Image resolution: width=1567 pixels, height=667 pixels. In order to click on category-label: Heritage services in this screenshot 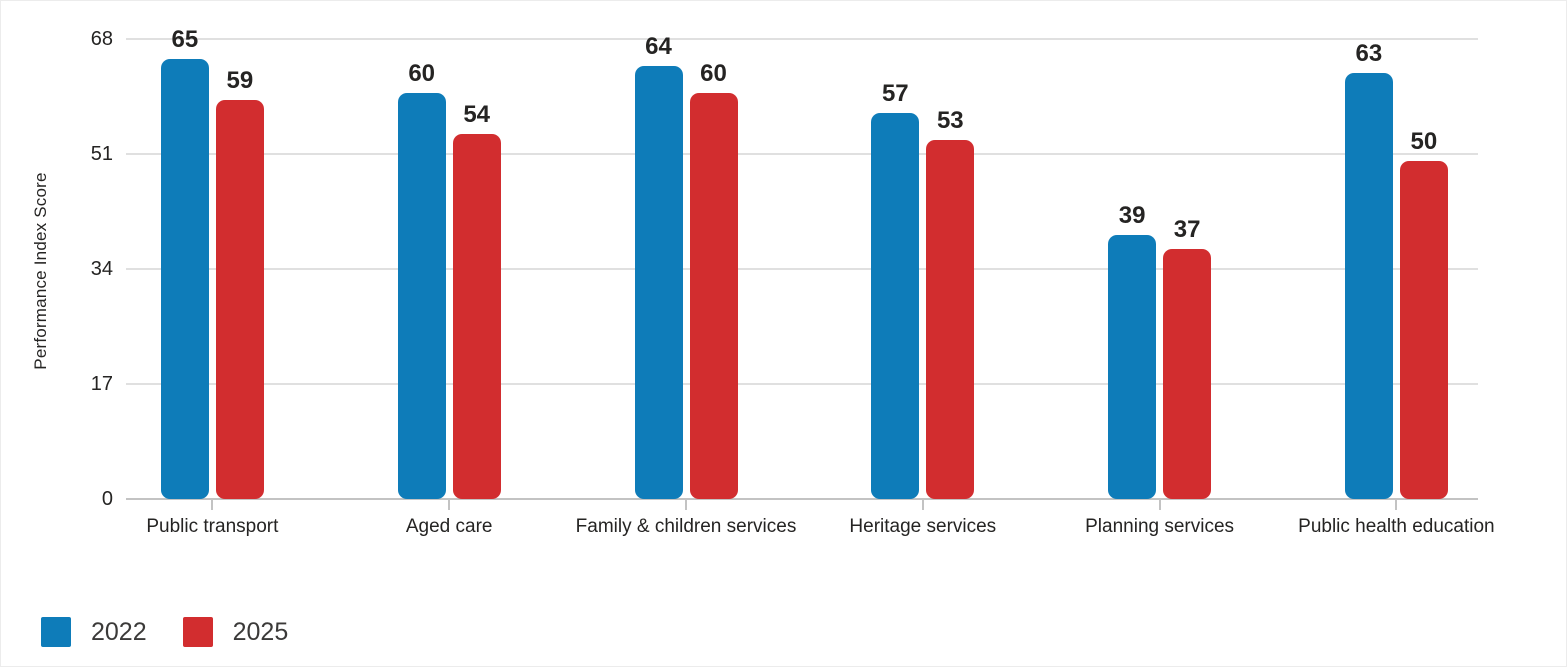, I will do `click(923, 526)`.